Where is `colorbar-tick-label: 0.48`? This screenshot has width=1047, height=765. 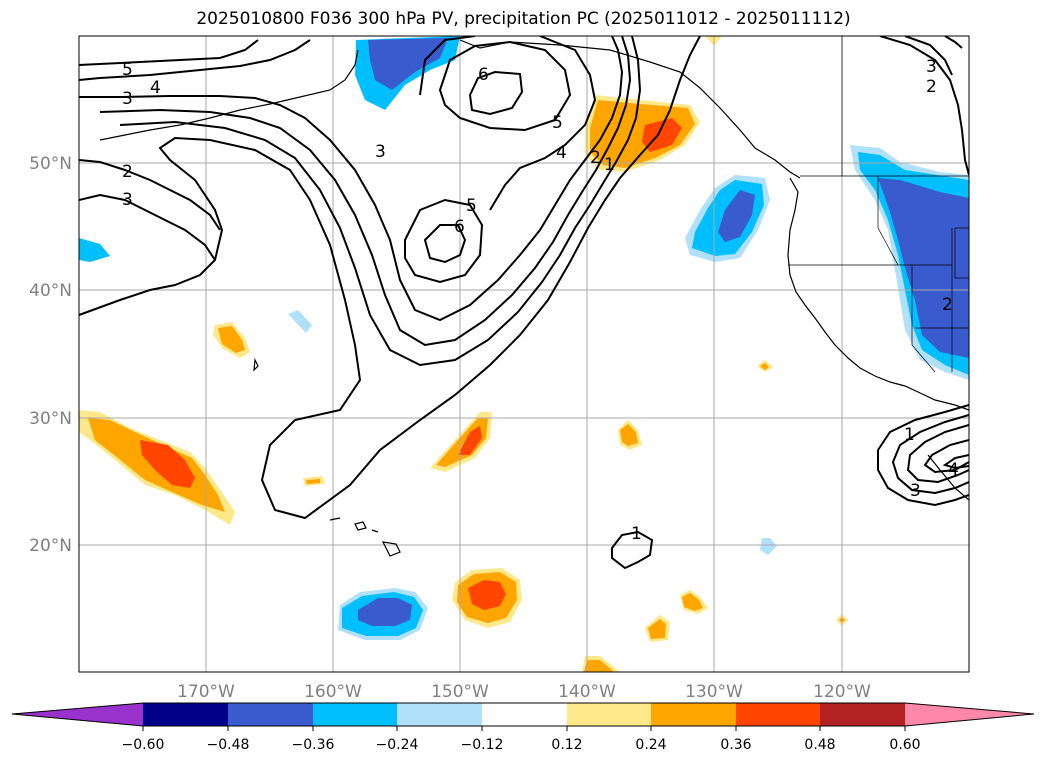
colorbar-tick-label: 0.48 is located at coordinates (819, 745).